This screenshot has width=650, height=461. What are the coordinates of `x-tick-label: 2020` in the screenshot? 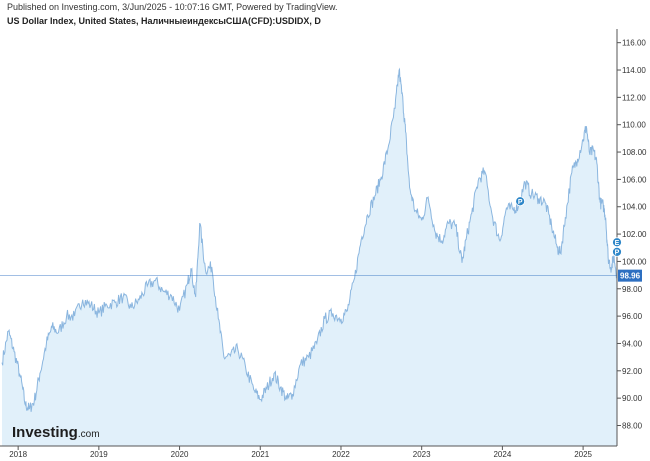 It's located at (180, 454).